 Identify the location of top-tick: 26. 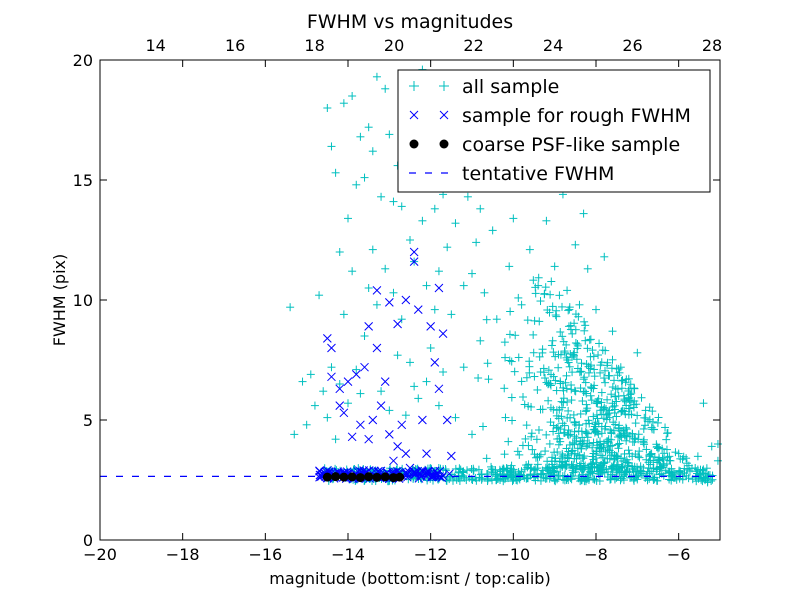
(632, 45).